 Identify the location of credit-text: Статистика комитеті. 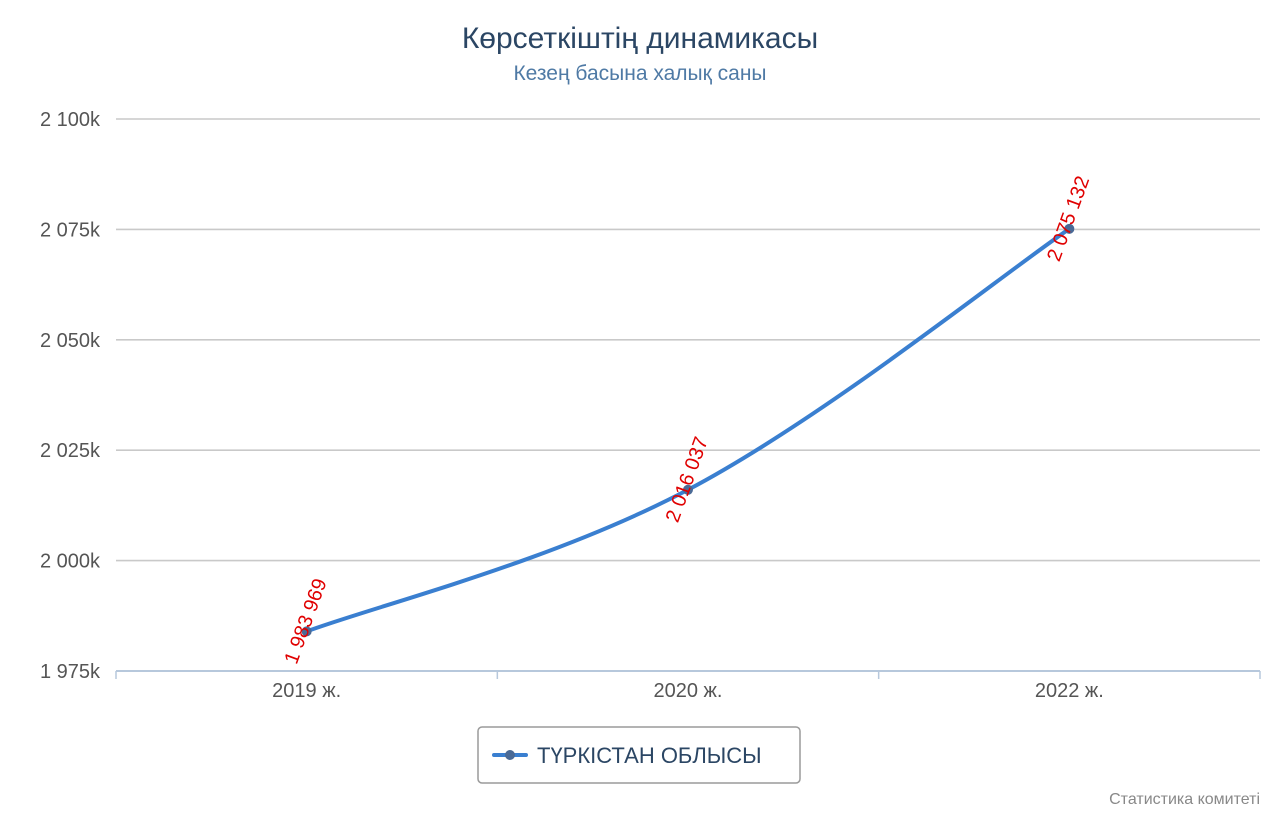
(1184, 799).